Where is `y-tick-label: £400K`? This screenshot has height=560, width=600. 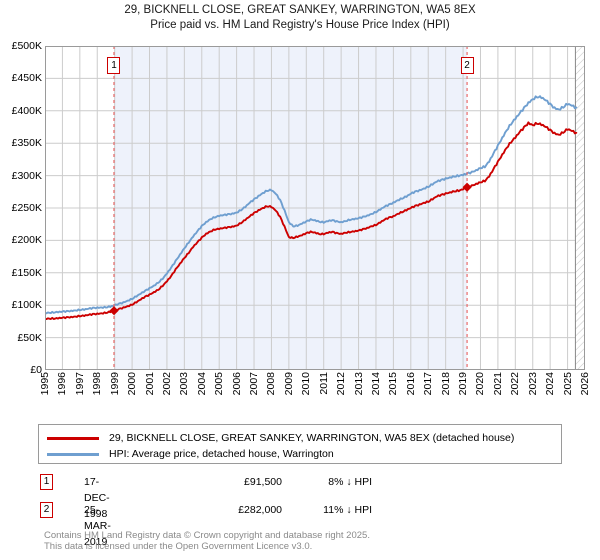
y-tick-label: £400K is located at coordinates (26, 110).